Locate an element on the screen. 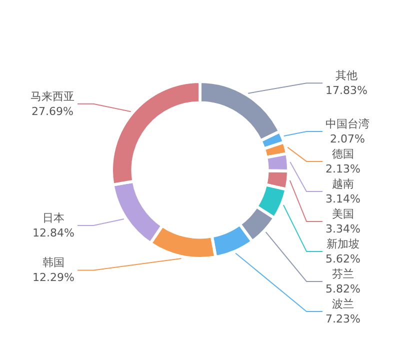 This screenshot has height=350, width=400. data-label: 2.13% is located at coordinates (342, 169).